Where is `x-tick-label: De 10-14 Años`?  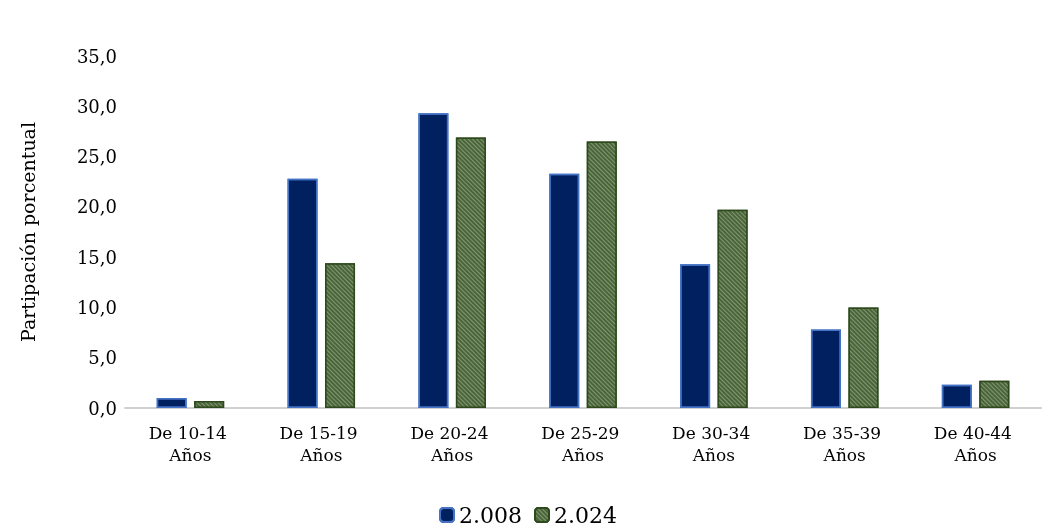
x-tick-label: De 10-14 Años is located at coordinates (190, 444).